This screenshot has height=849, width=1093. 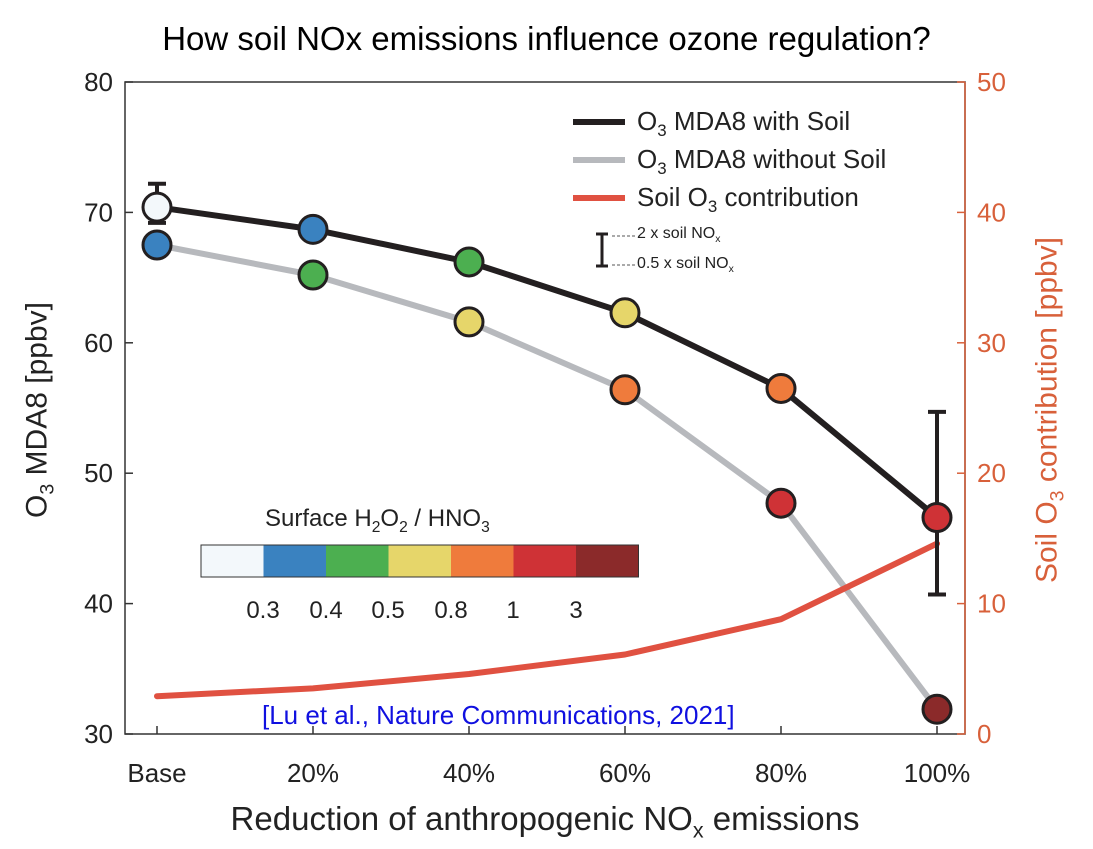 I want to click on colorbar-tick-label: 3, so click(x=576, y=610).